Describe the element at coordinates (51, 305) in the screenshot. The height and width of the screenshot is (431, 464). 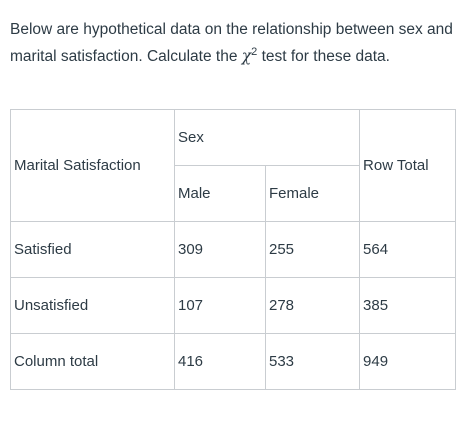
I see `row-label: Unsatisfied` at that location.